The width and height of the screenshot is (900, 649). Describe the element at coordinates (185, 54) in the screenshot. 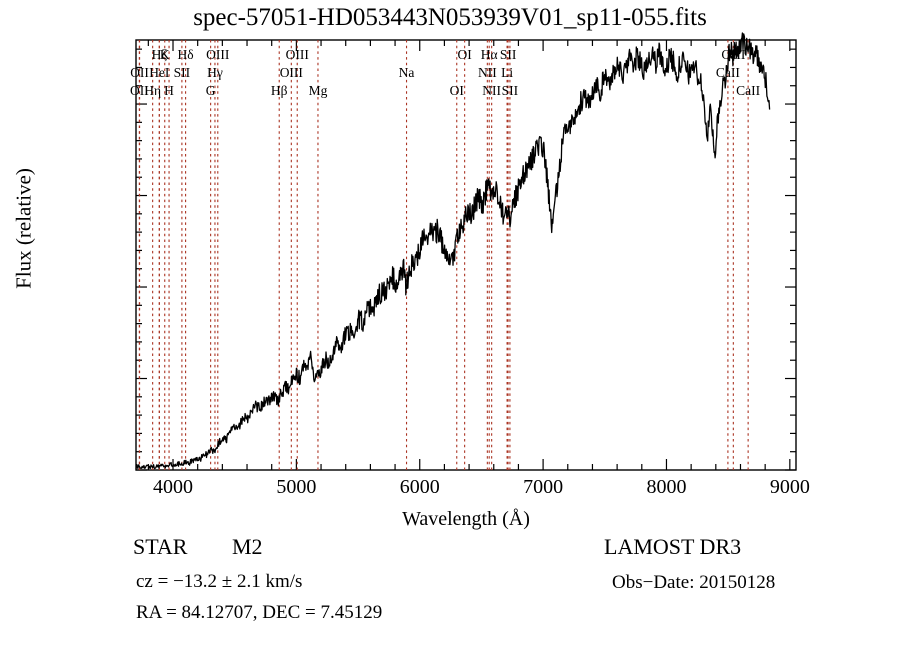

I see `spectral-line-label: Hδ` at that location.